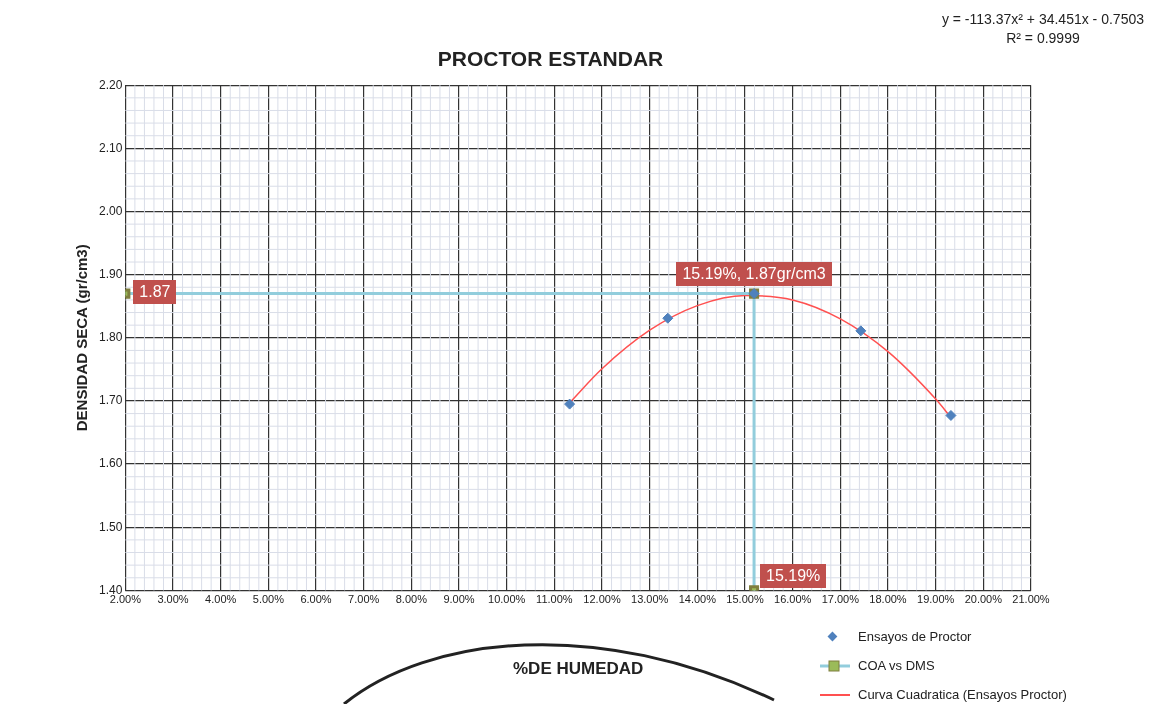 The width and height of the screenshot is (1156, 704). I want to click on chart-title: PROCTOR ESTANDAR, so click(550, 59).